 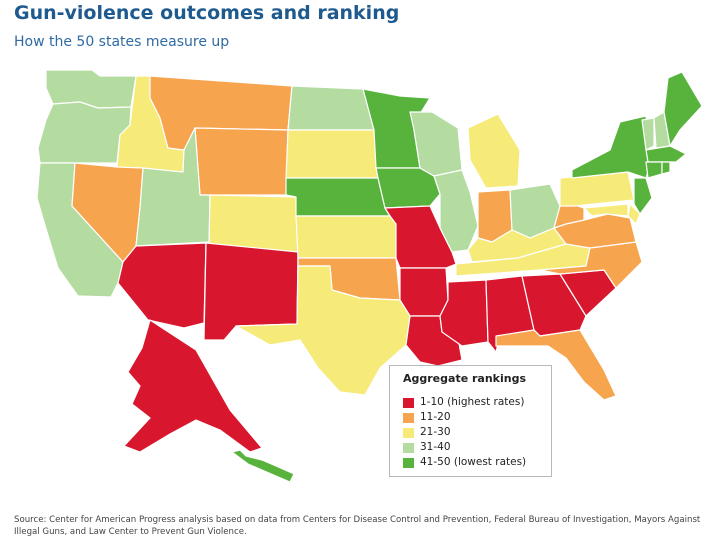 What do you see at coordinates (494, 151) in the screenshot?
I see `state-mi` at bounding box center [494, 151].